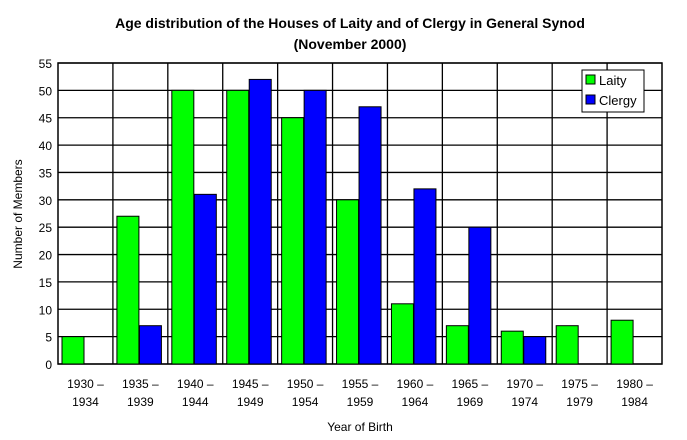  I want to click on y-tick-label: 25, so click(46, 228).